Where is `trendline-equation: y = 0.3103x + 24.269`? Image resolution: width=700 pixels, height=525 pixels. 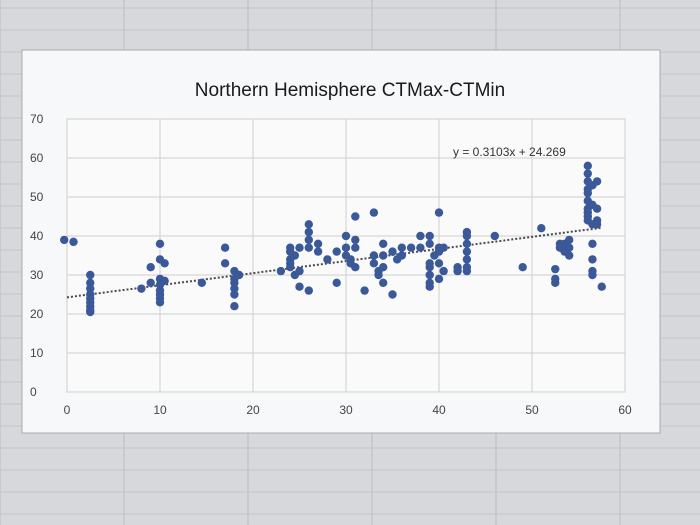 trendline-equation: y = 0.3103x + 24.269 is located at coordinates (509, 152).